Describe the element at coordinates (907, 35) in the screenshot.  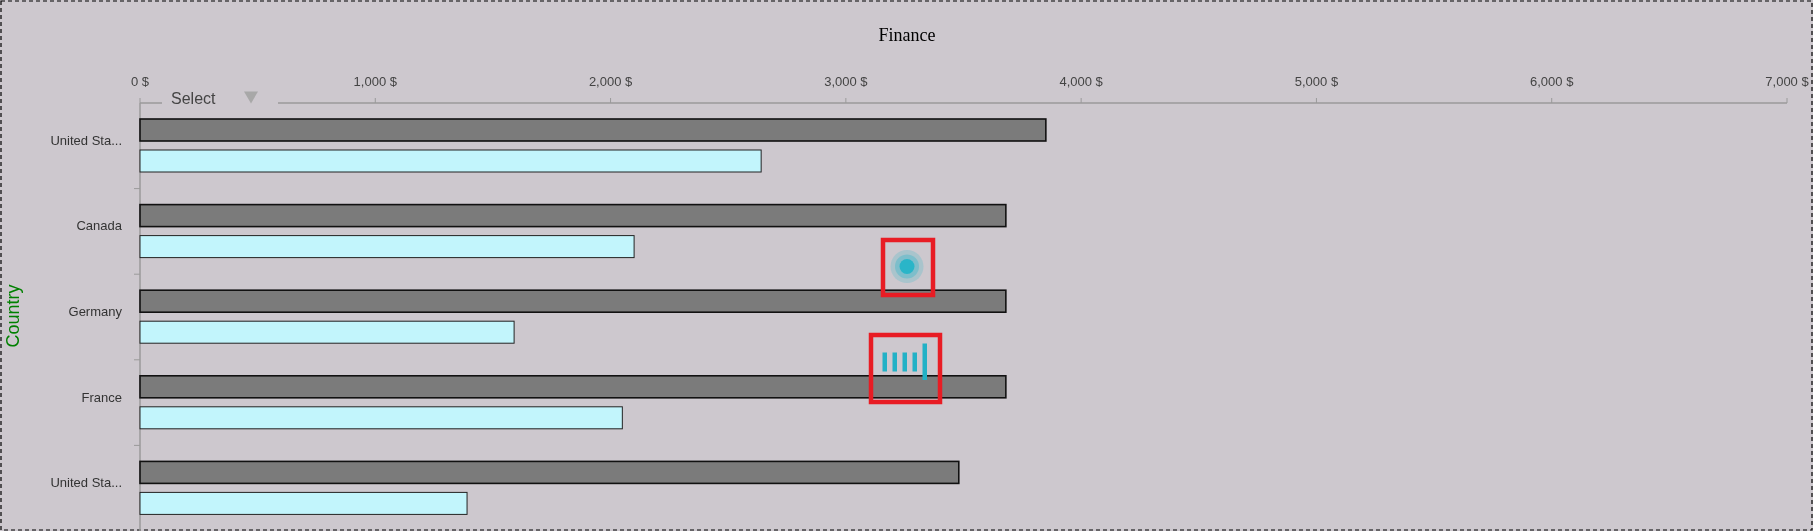
I see `chart-title: Finance` at that location.